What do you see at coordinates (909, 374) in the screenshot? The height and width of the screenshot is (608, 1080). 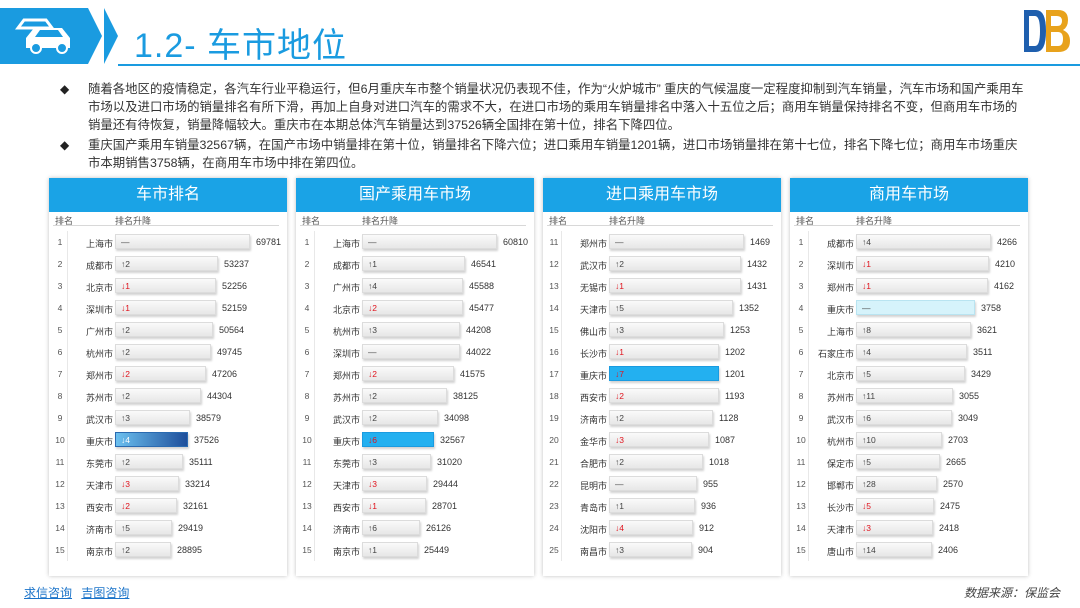 I see `table-row: 7 北京市 ↑5 3429` at bounding box center [909, 374].